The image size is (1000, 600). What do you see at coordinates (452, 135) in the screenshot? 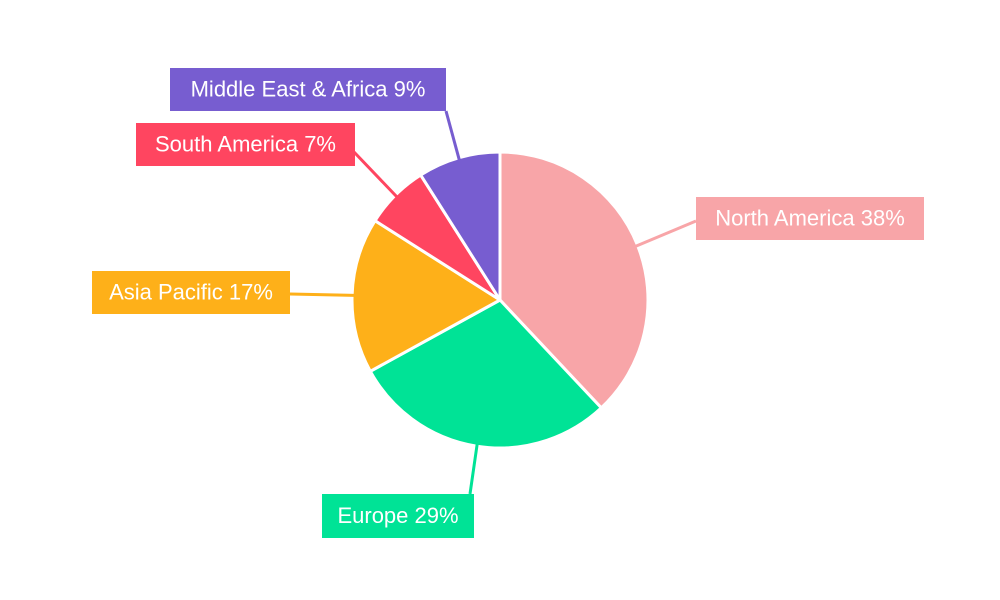
I see `leader-line-middle-east-and-africa` at bounding box center [452, 135].